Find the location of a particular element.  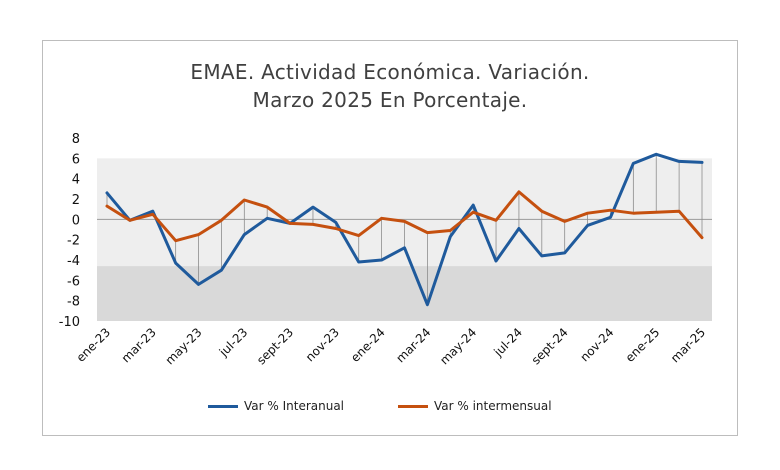

x-tick-label: ene-24 is located at coordinates (368, 345).